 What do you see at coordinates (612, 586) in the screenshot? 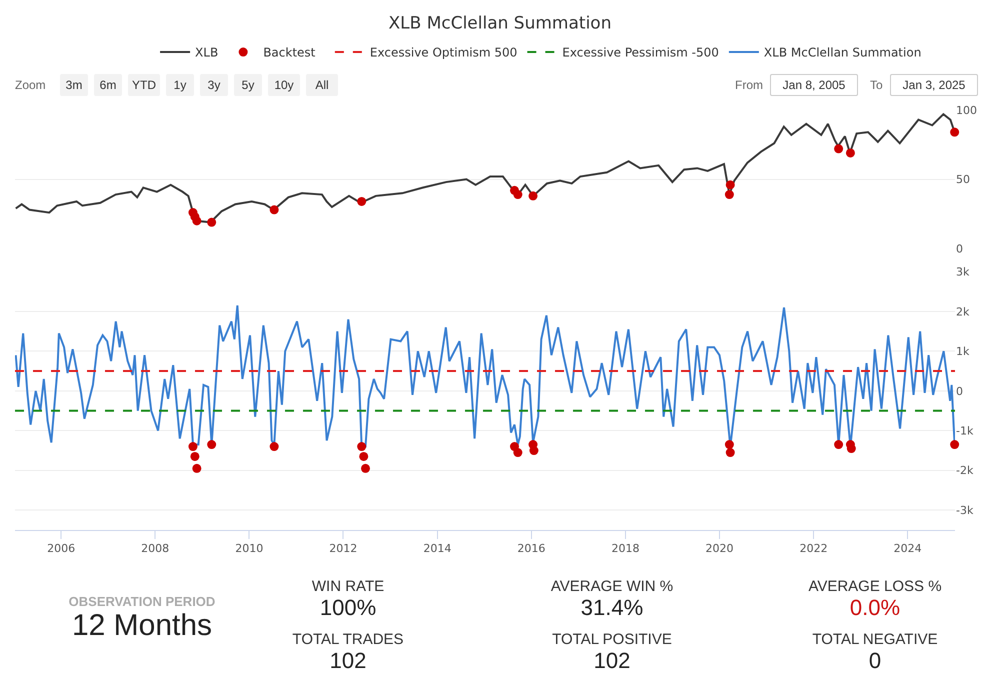
I see `text: AVERAGE WIN %` at bounding box center [612, 586].